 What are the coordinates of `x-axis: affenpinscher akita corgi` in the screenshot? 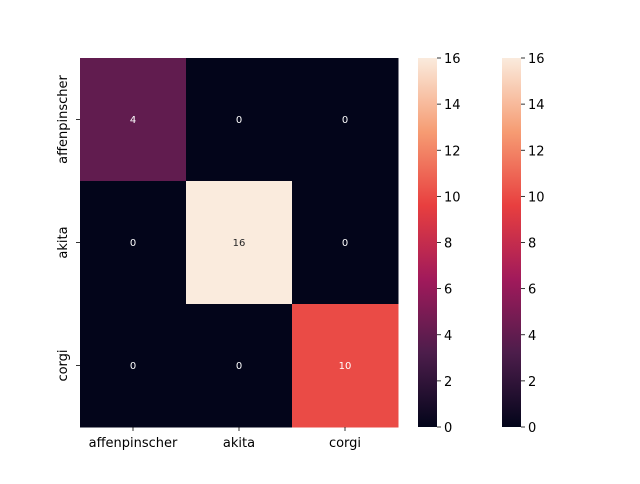 It's located at (225, 439).